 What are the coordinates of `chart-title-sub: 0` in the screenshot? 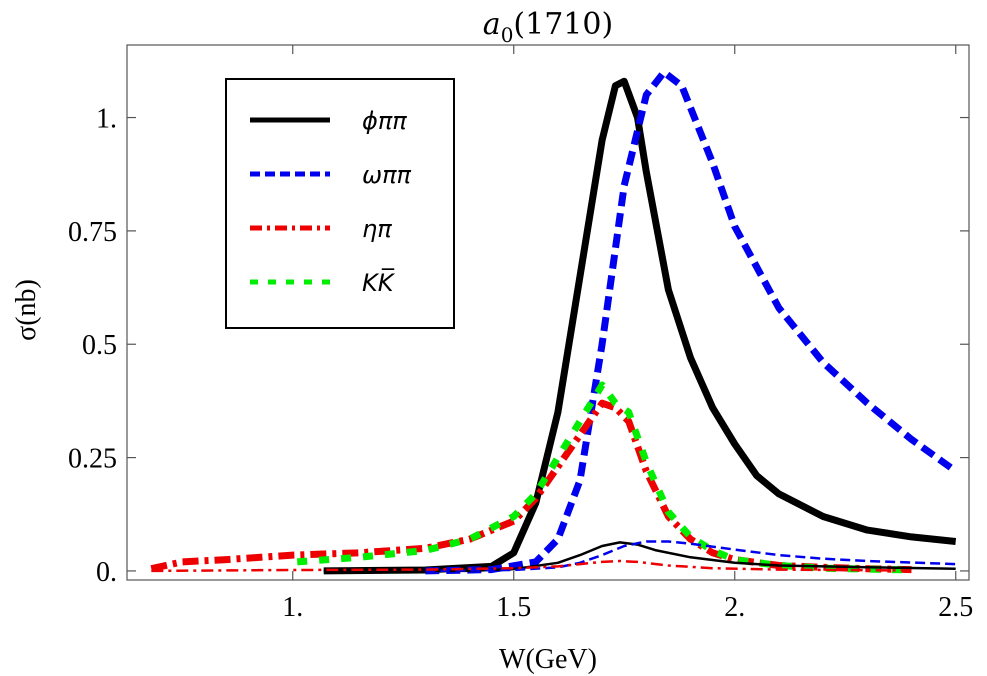 It's located at (507, 35).